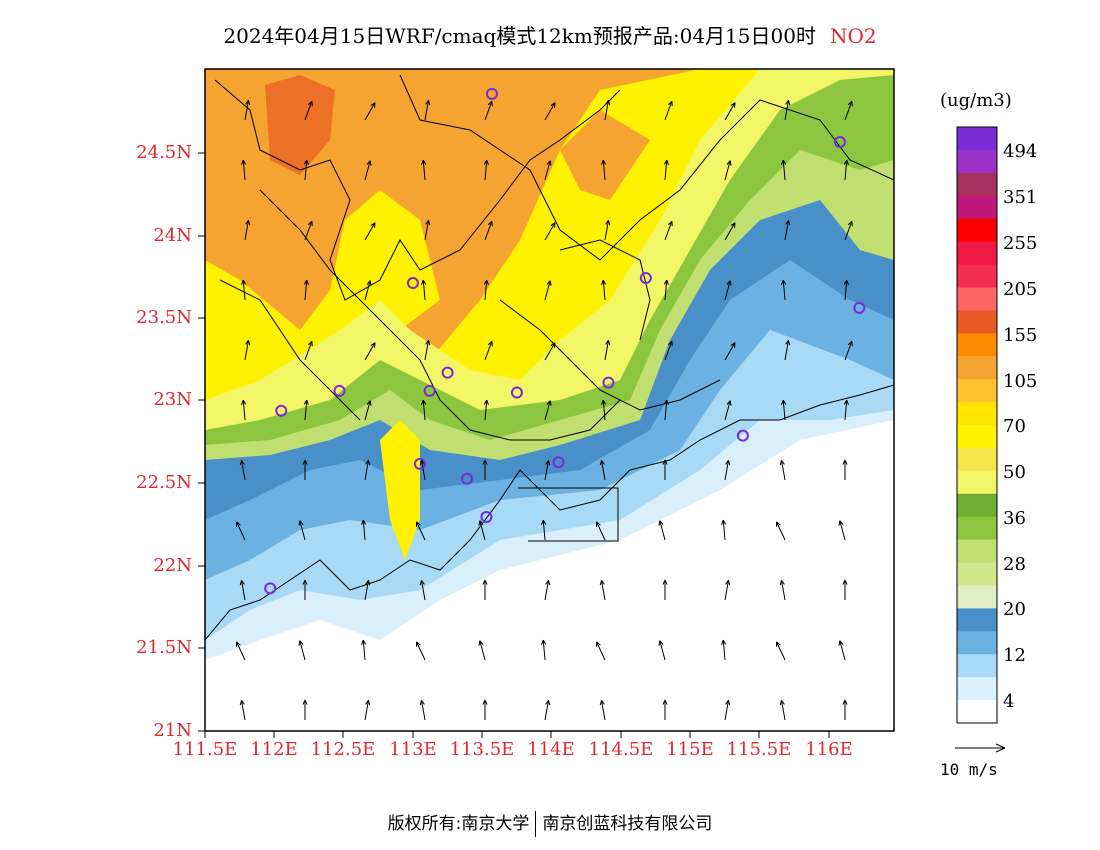 This screenshot has height=850, width=1100. I want to click on colorbar-frame, so click(977, 425).